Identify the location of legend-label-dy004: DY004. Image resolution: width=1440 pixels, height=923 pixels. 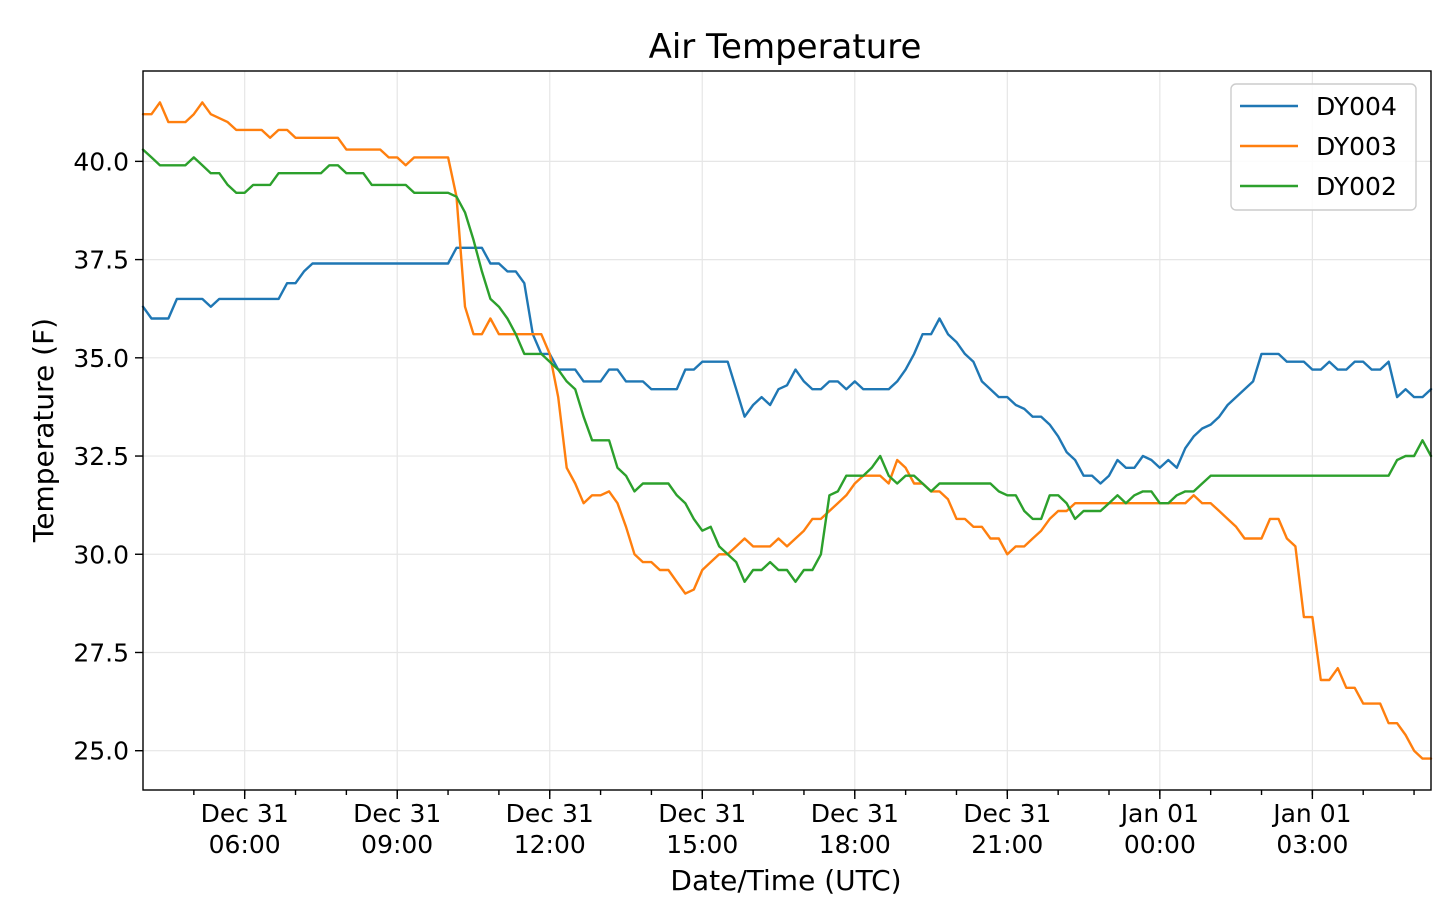
(1356, 106).